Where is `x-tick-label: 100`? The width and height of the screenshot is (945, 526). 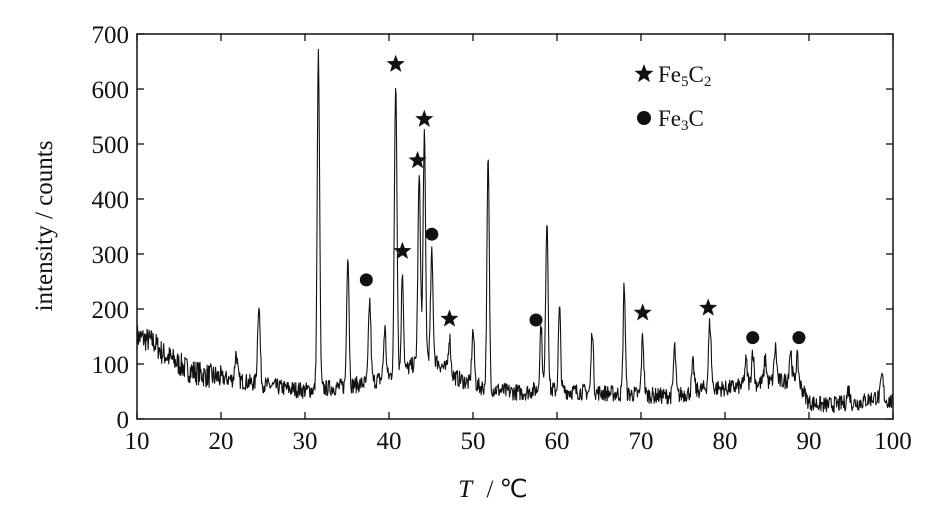 x-tick-label: 100 is located at coordinates (893, 441).